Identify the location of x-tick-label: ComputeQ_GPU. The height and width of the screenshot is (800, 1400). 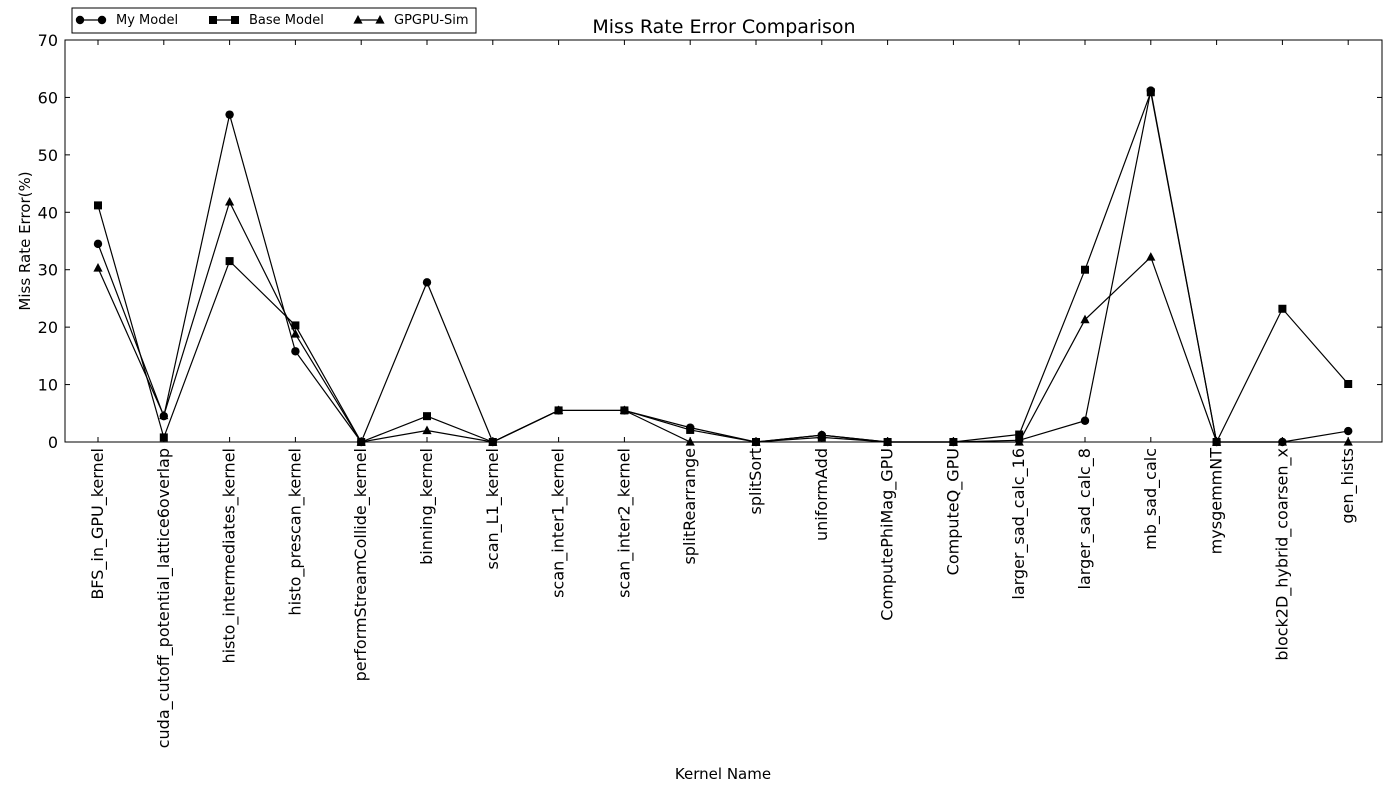
(953, 511).